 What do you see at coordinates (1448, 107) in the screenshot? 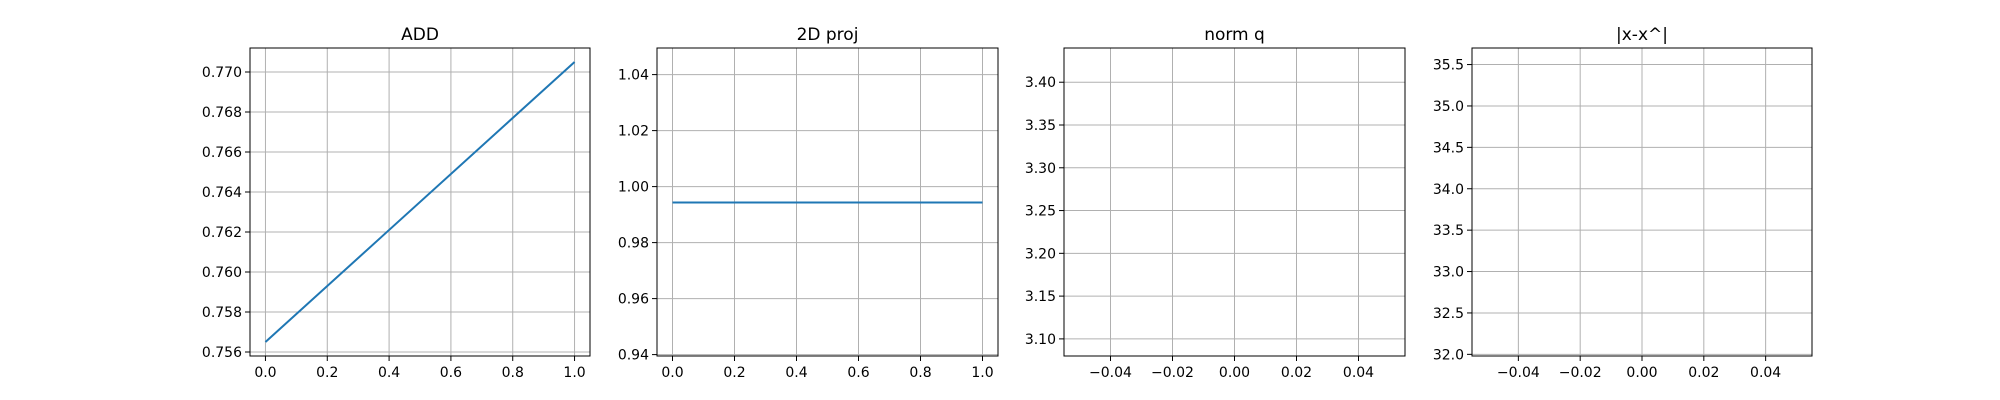
I see `x-error-ytick-label-6: 35.0` at bounding box center [1448, 107].